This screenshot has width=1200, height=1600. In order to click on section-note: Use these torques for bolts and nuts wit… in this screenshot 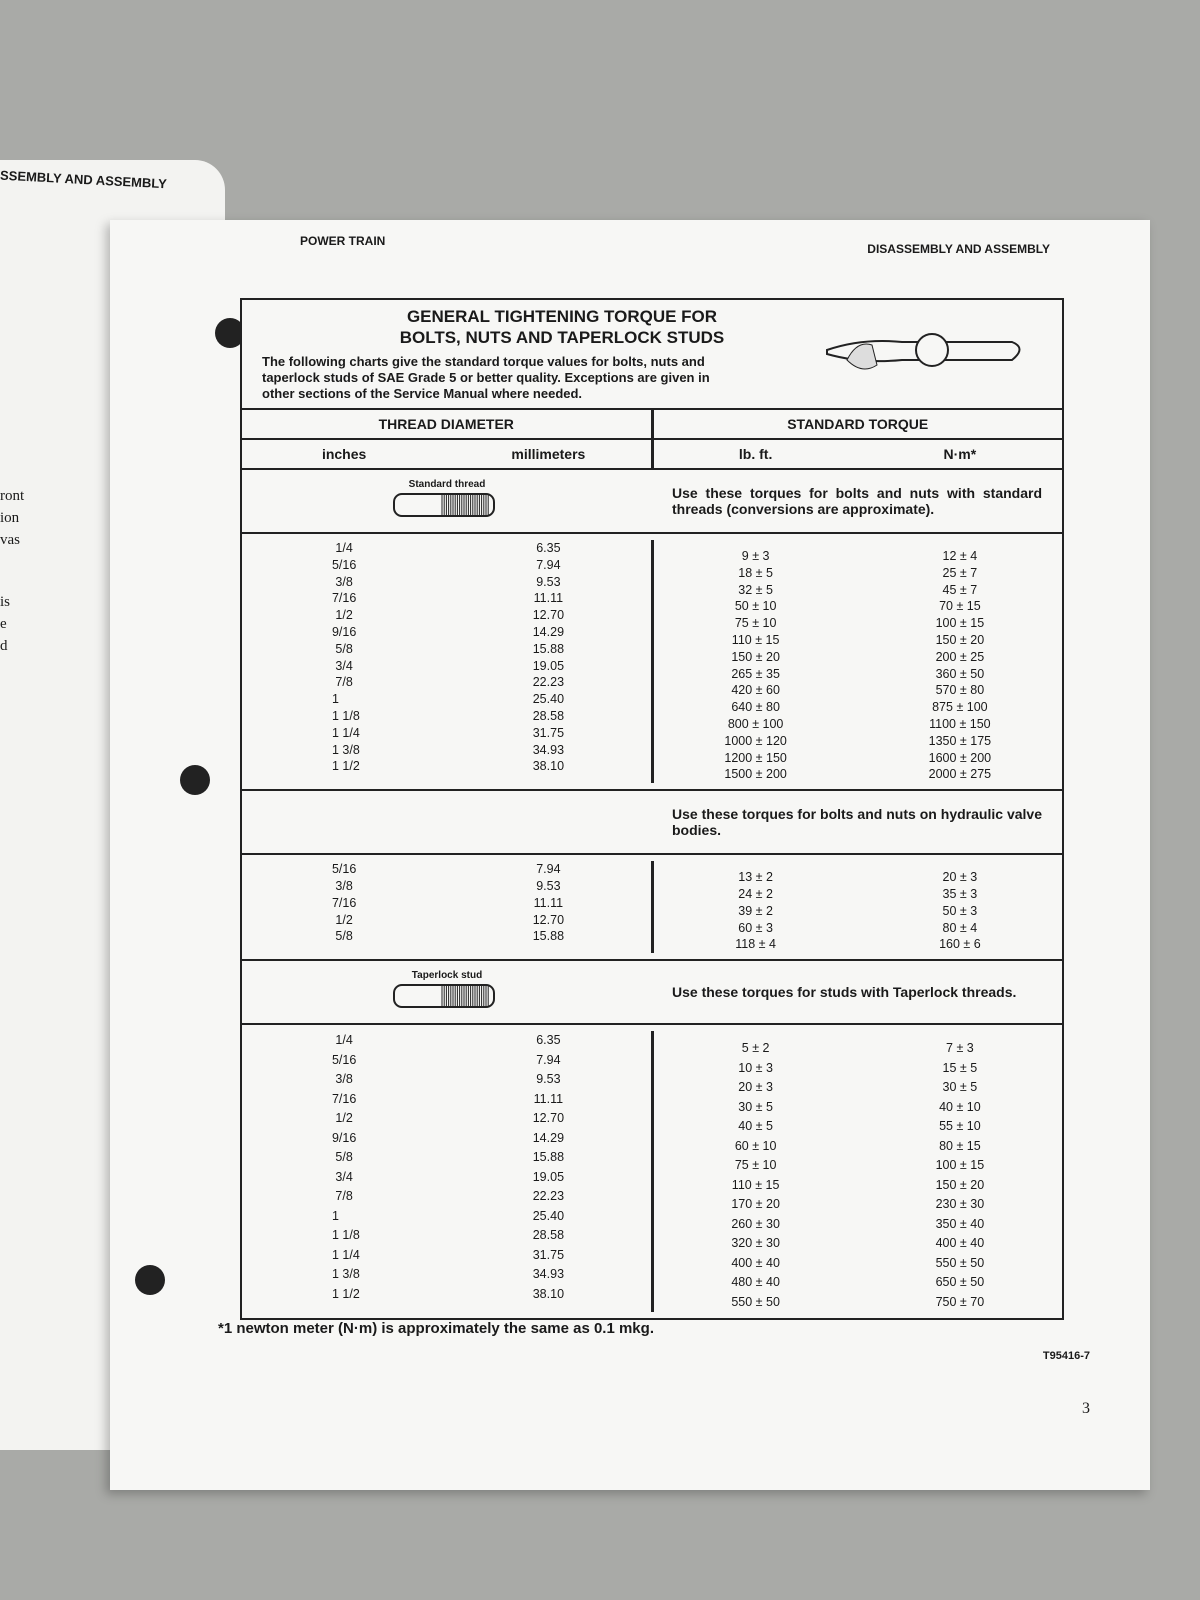, I will do `click(857, 501)`.